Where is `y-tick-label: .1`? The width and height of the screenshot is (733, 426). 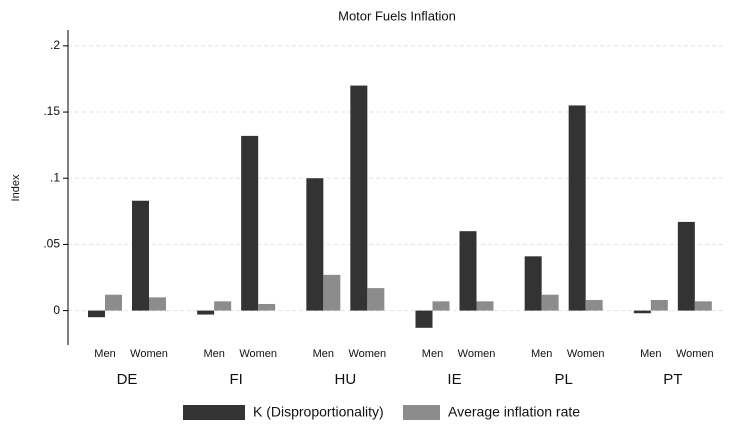
y-tick-label: .1 is located at coordinates (55, 177).